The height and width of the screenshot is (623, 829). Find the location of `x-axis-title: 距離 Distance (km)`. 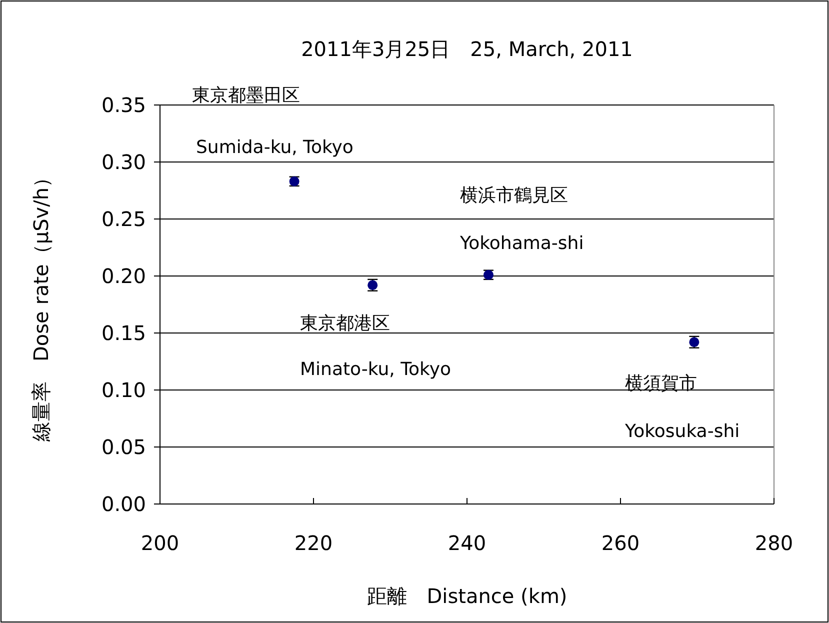

x-axis-title: 距離 Distance (km) is located at coordinates (467, 596).